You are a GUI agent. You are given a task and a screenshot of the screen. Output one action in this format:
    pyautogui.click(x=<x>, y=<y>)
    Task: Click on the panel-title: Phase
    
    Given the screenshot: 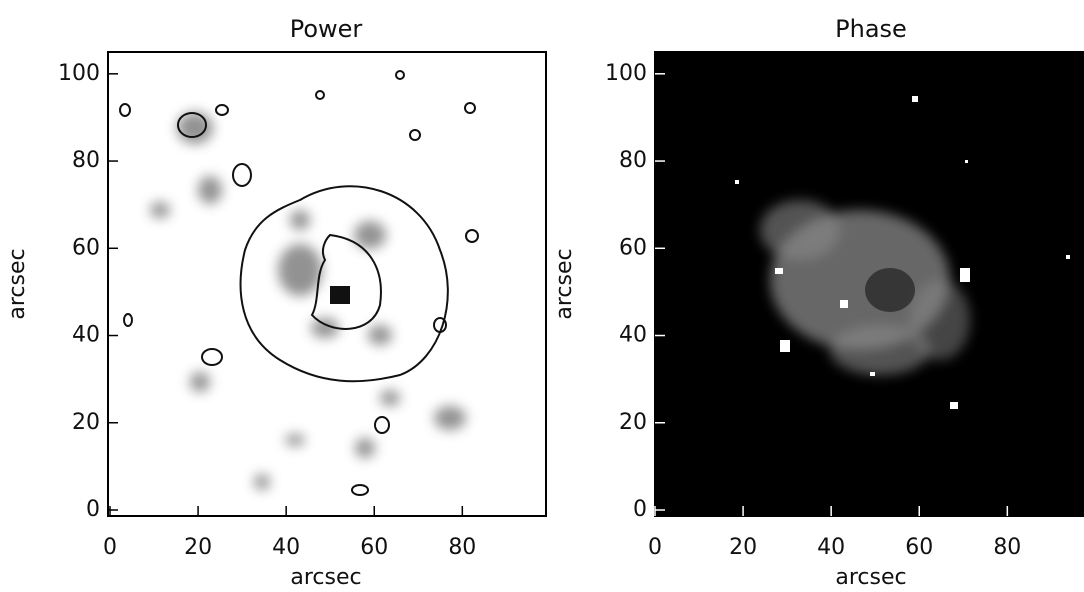 What is the action you would take?
    pyautogui.click(x=871, y=29)
    